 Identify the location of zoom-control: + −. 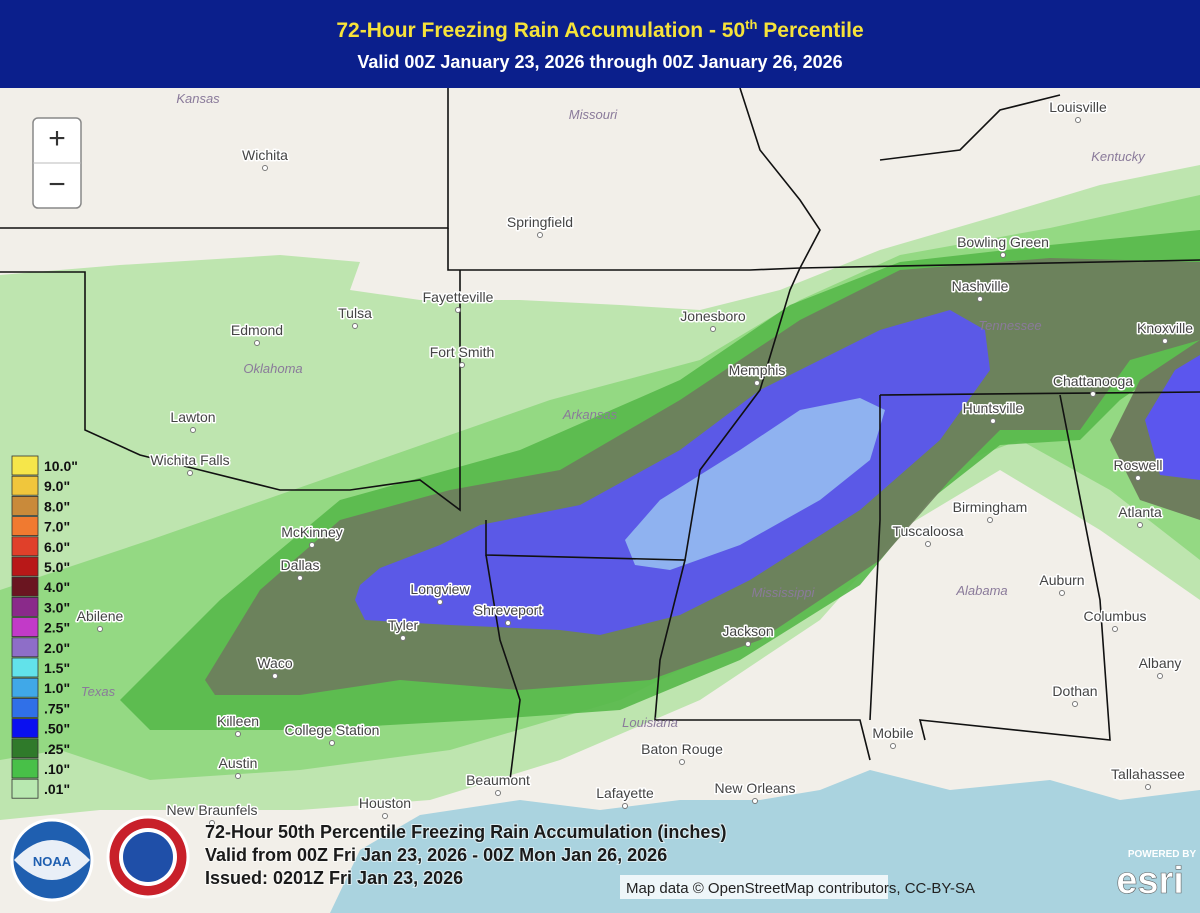
(57, 163).